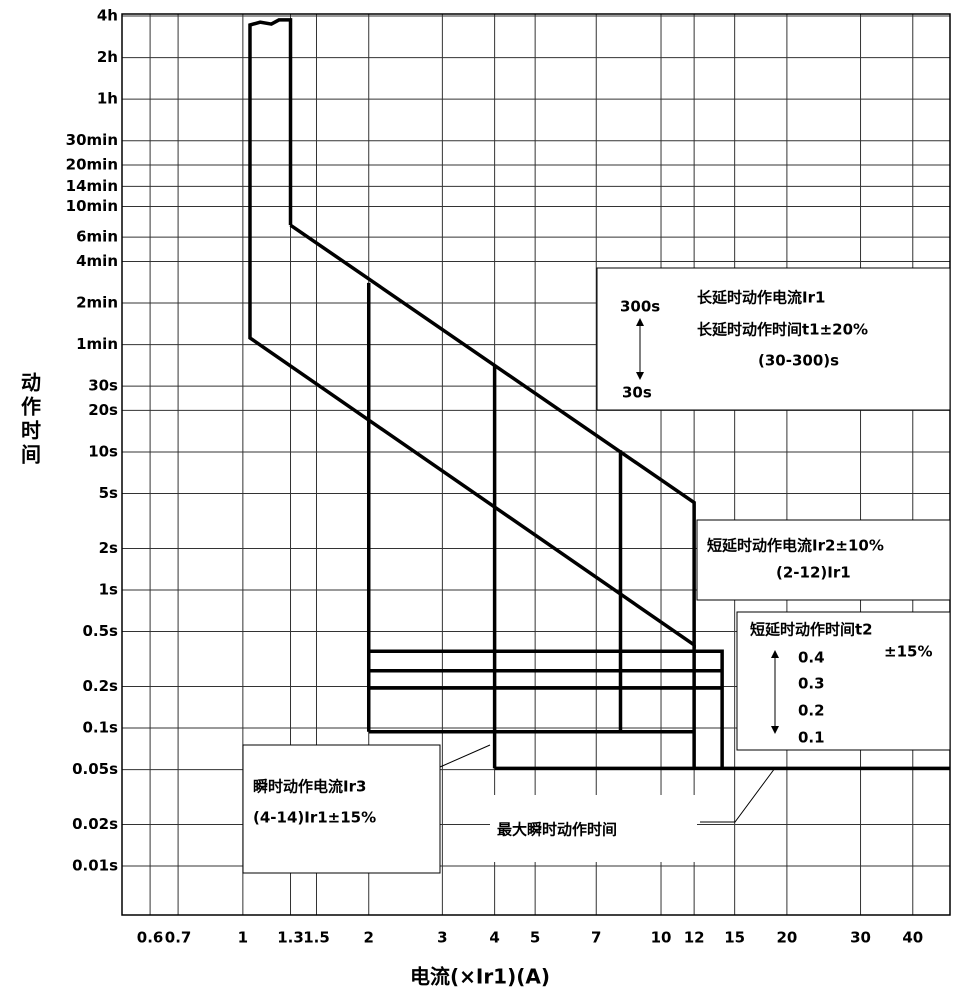  I want to click on x-tick-label: 40, so click(912, 938).